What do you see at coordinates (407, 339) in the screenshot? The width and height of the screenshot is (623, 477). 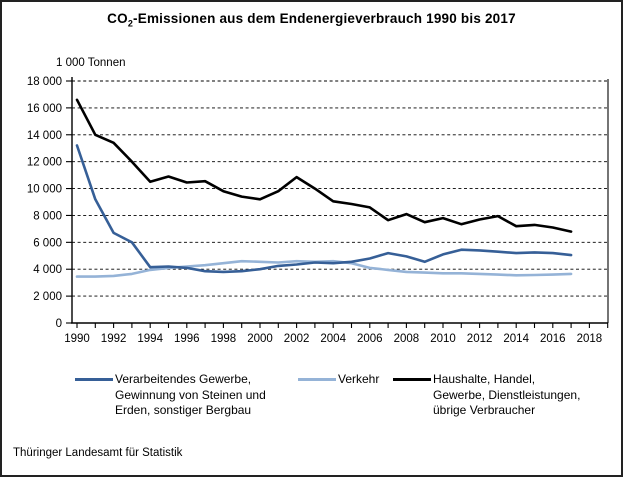 I see `x-tick-label: 2008` at bounding box center [407, 339].